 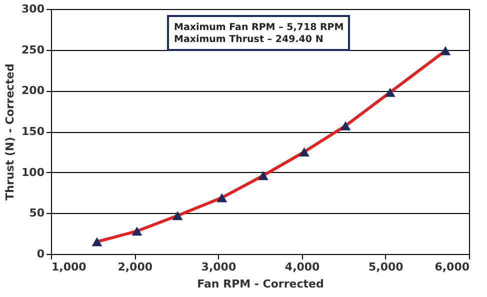 I want to click on x-tick-label: 4,000, so click(x=302, y=267).